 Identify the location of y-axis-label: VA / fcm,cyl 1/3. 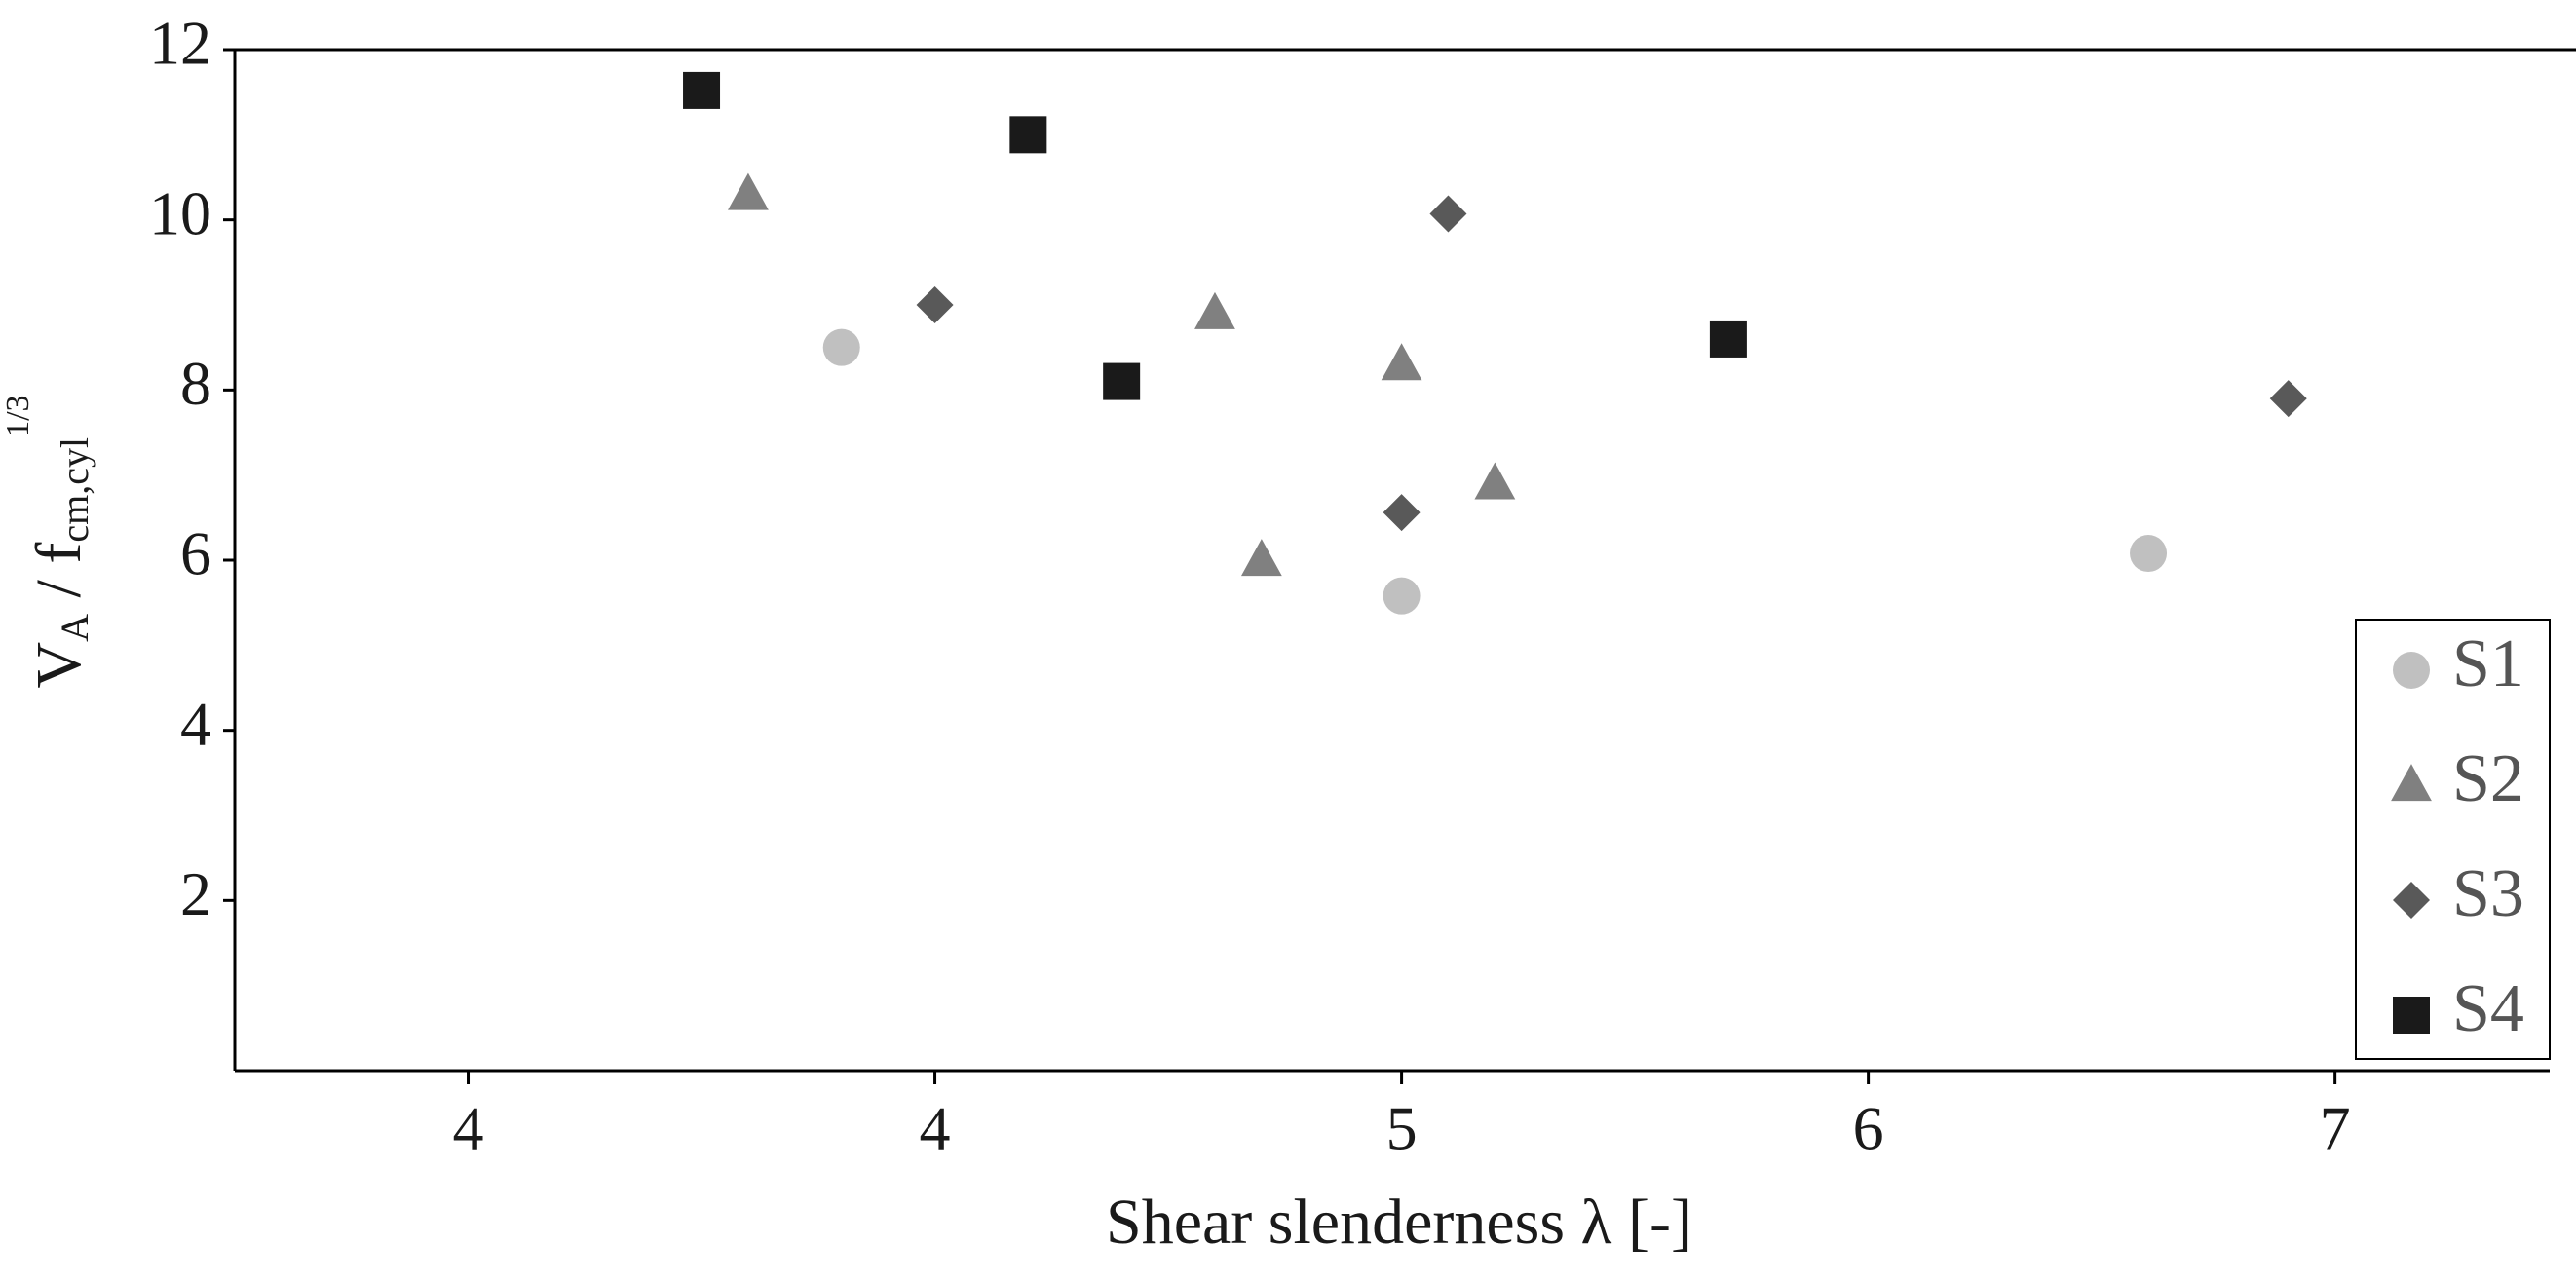
(48, 541).